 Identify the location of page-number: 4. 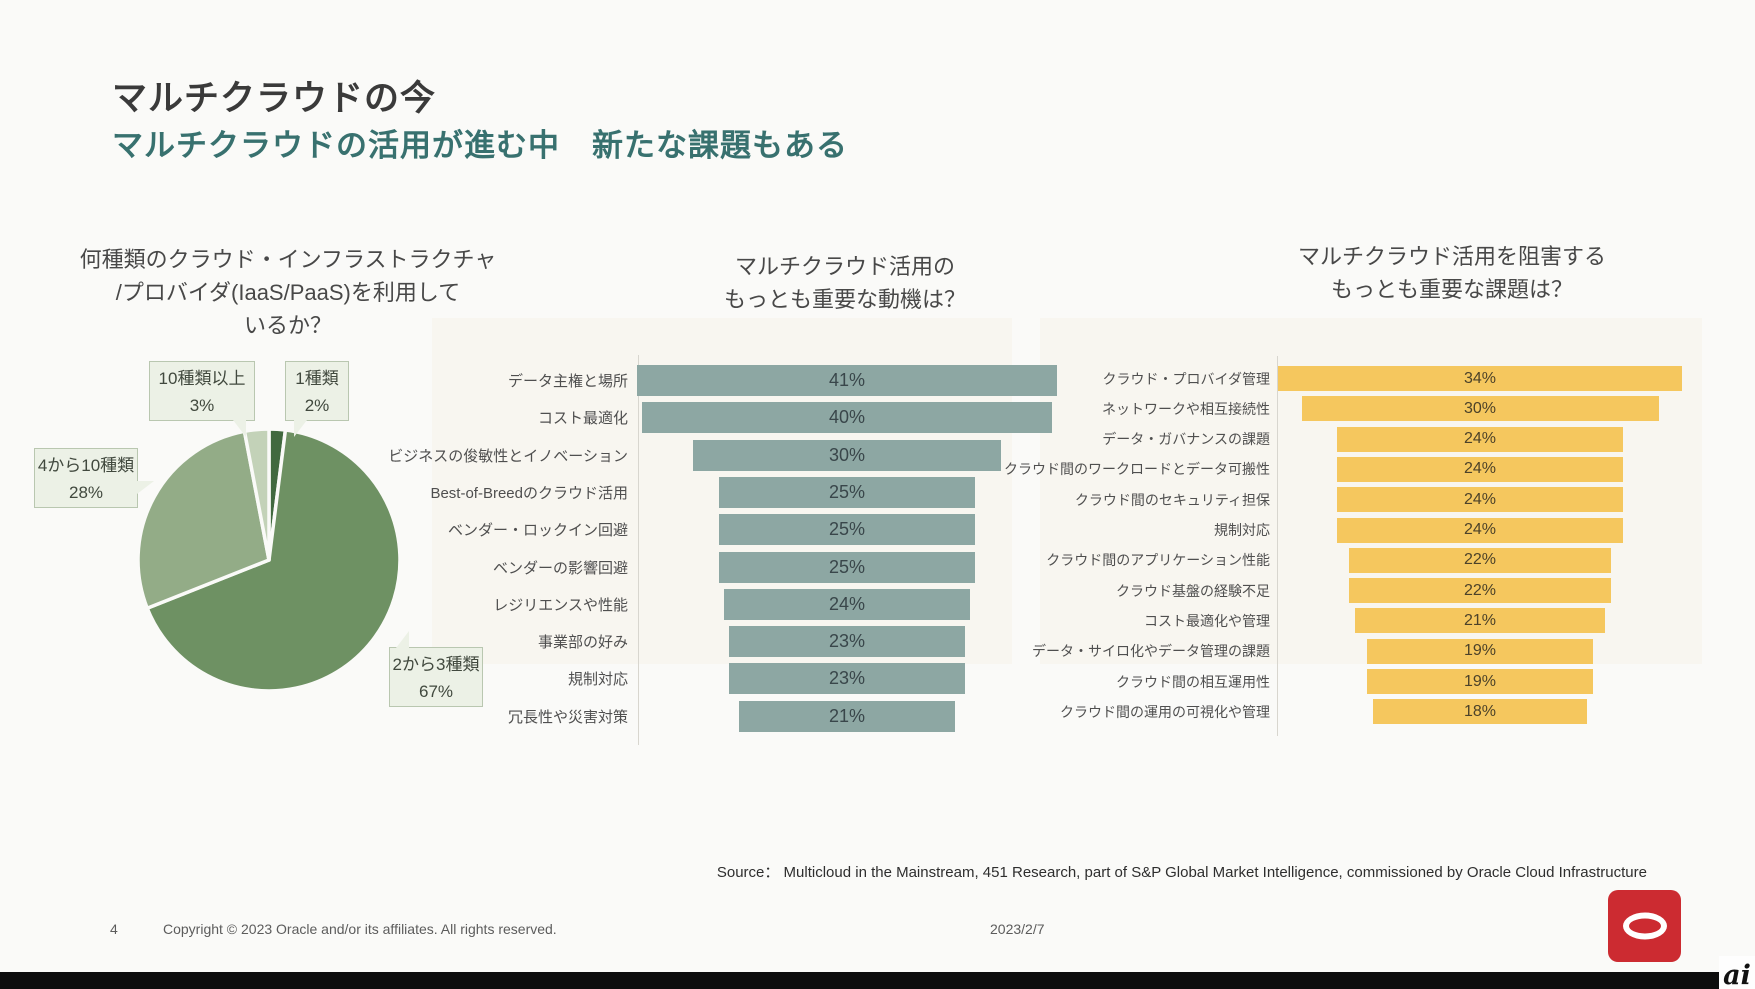
(114, 929).